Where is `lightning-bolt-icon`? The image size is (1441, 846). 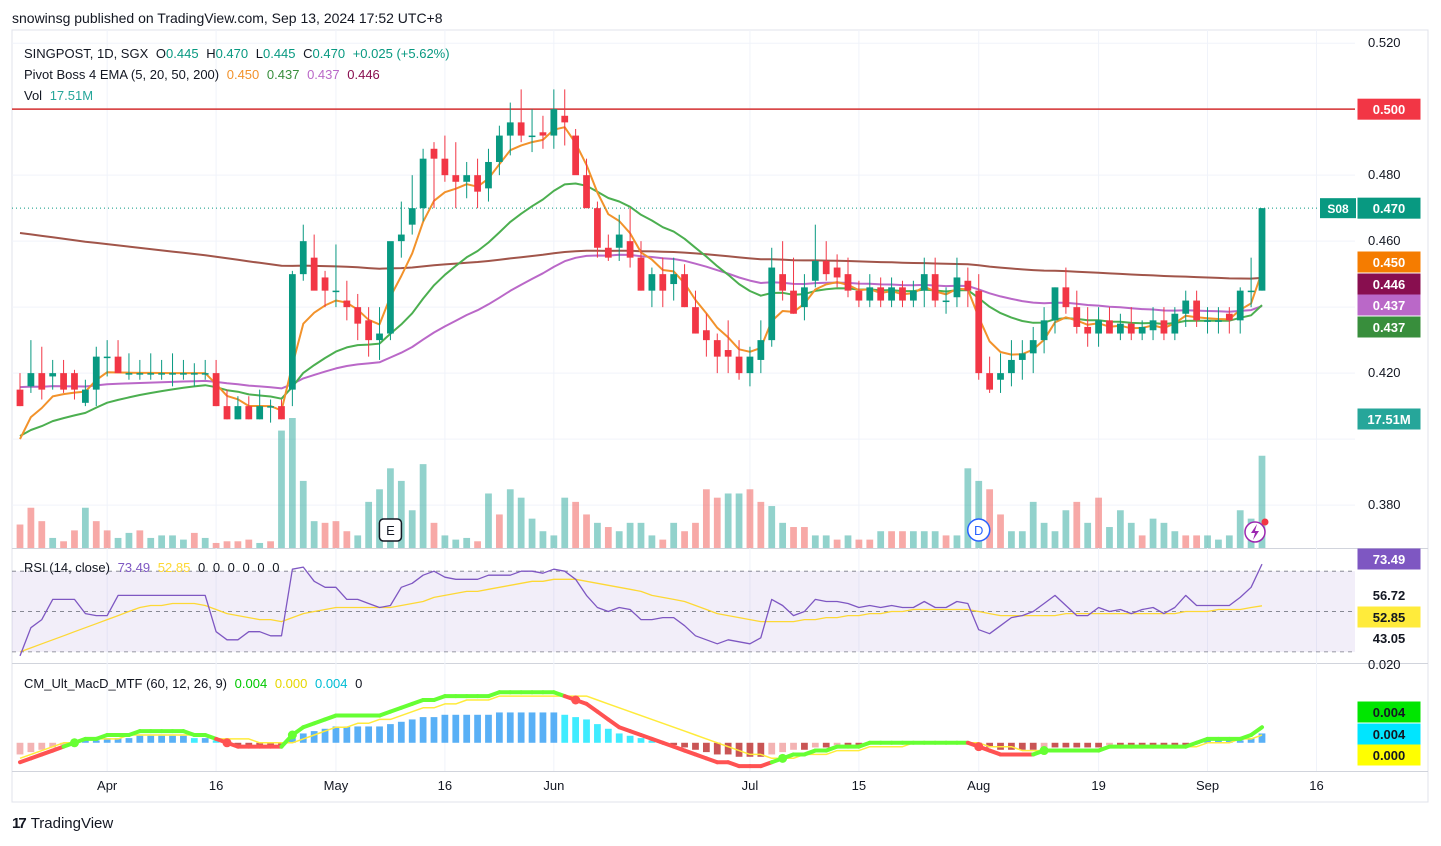
lightning-bolt-icon is located at coordinates (1255, 532).